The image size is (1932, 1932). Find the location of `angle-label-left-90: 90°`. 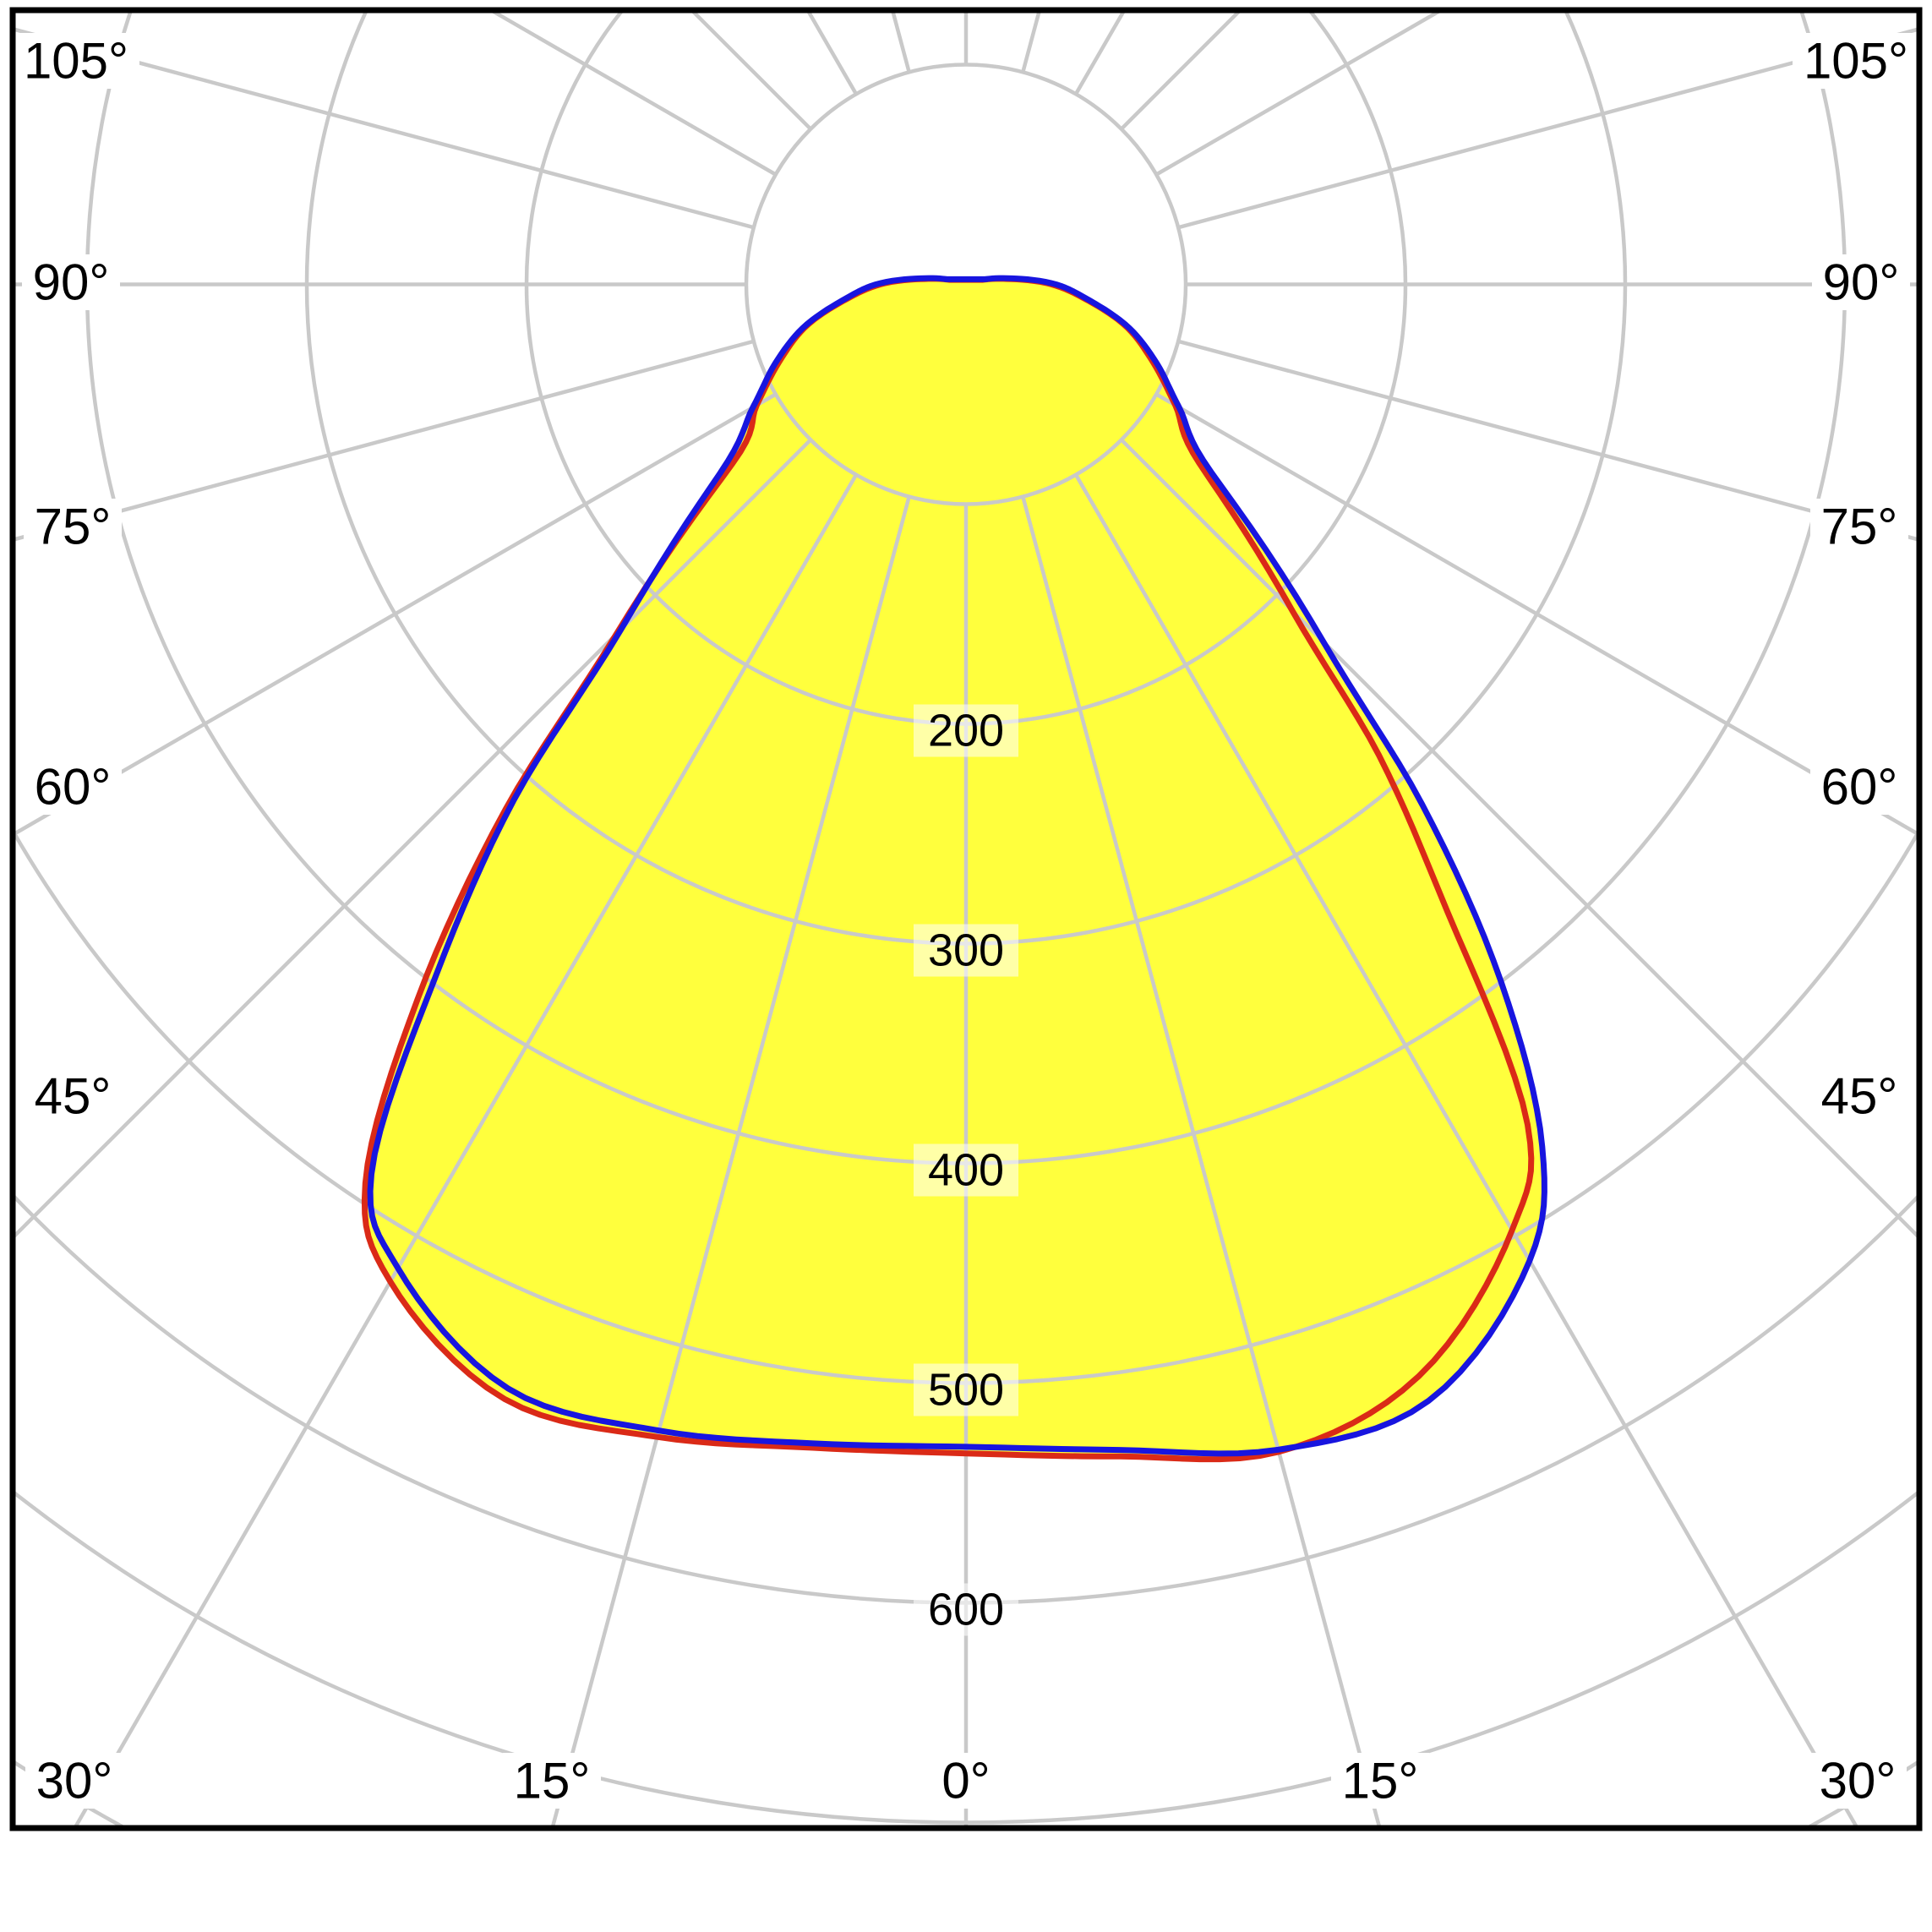

angle-label-left-90: 90° is located at coordinates (71, 282).